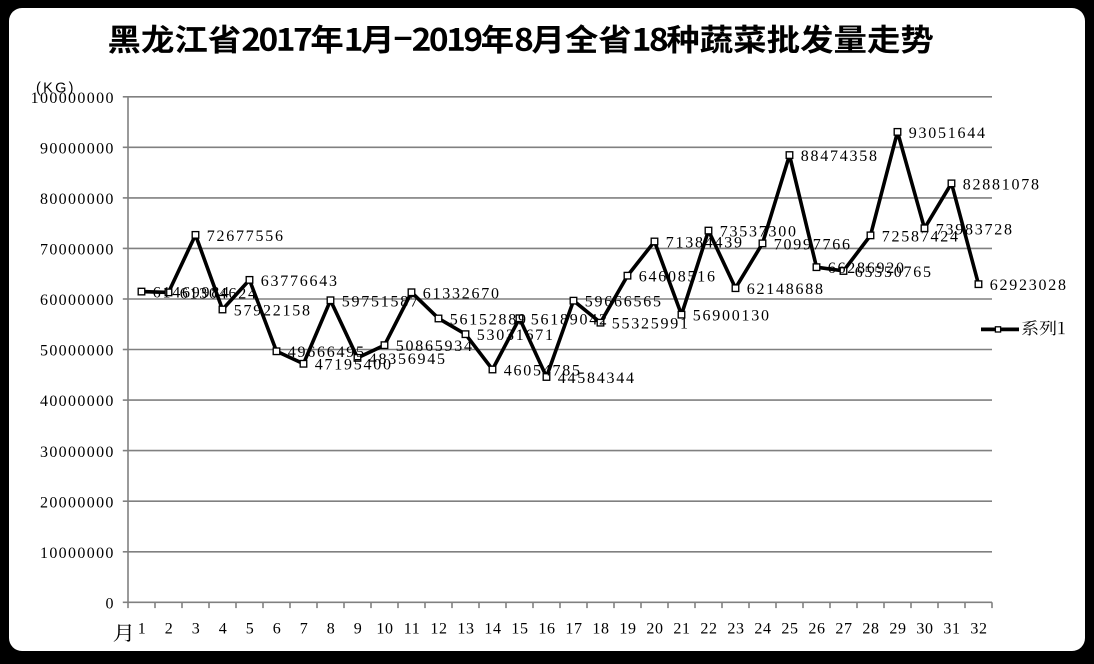 The width and height of the screenshot is (1094, 664). I want to click on svg-text: 22, so click(708, 628).